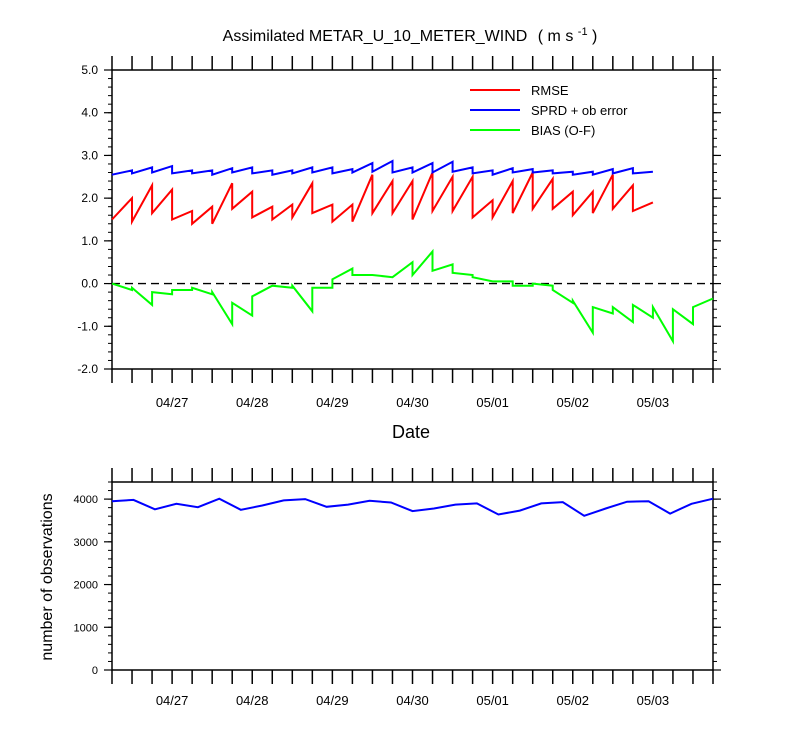 The image size is (800, 750). I want to click on legend-label: RMSE, so click(550, 90).